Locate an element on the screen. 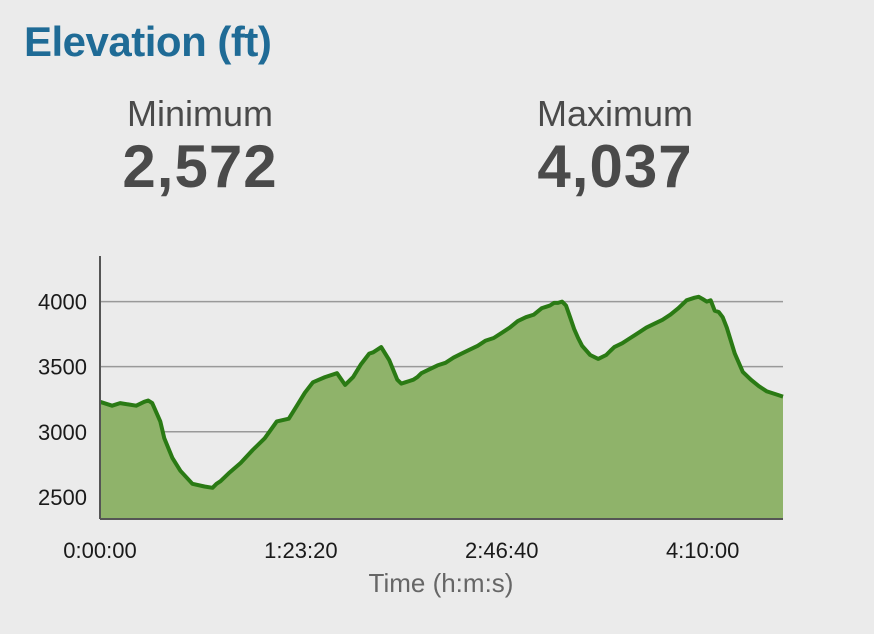 The width and height of the screenshot is (874, 634). x-tick-label: 4:10:00 is located at coordinates (702, 550).